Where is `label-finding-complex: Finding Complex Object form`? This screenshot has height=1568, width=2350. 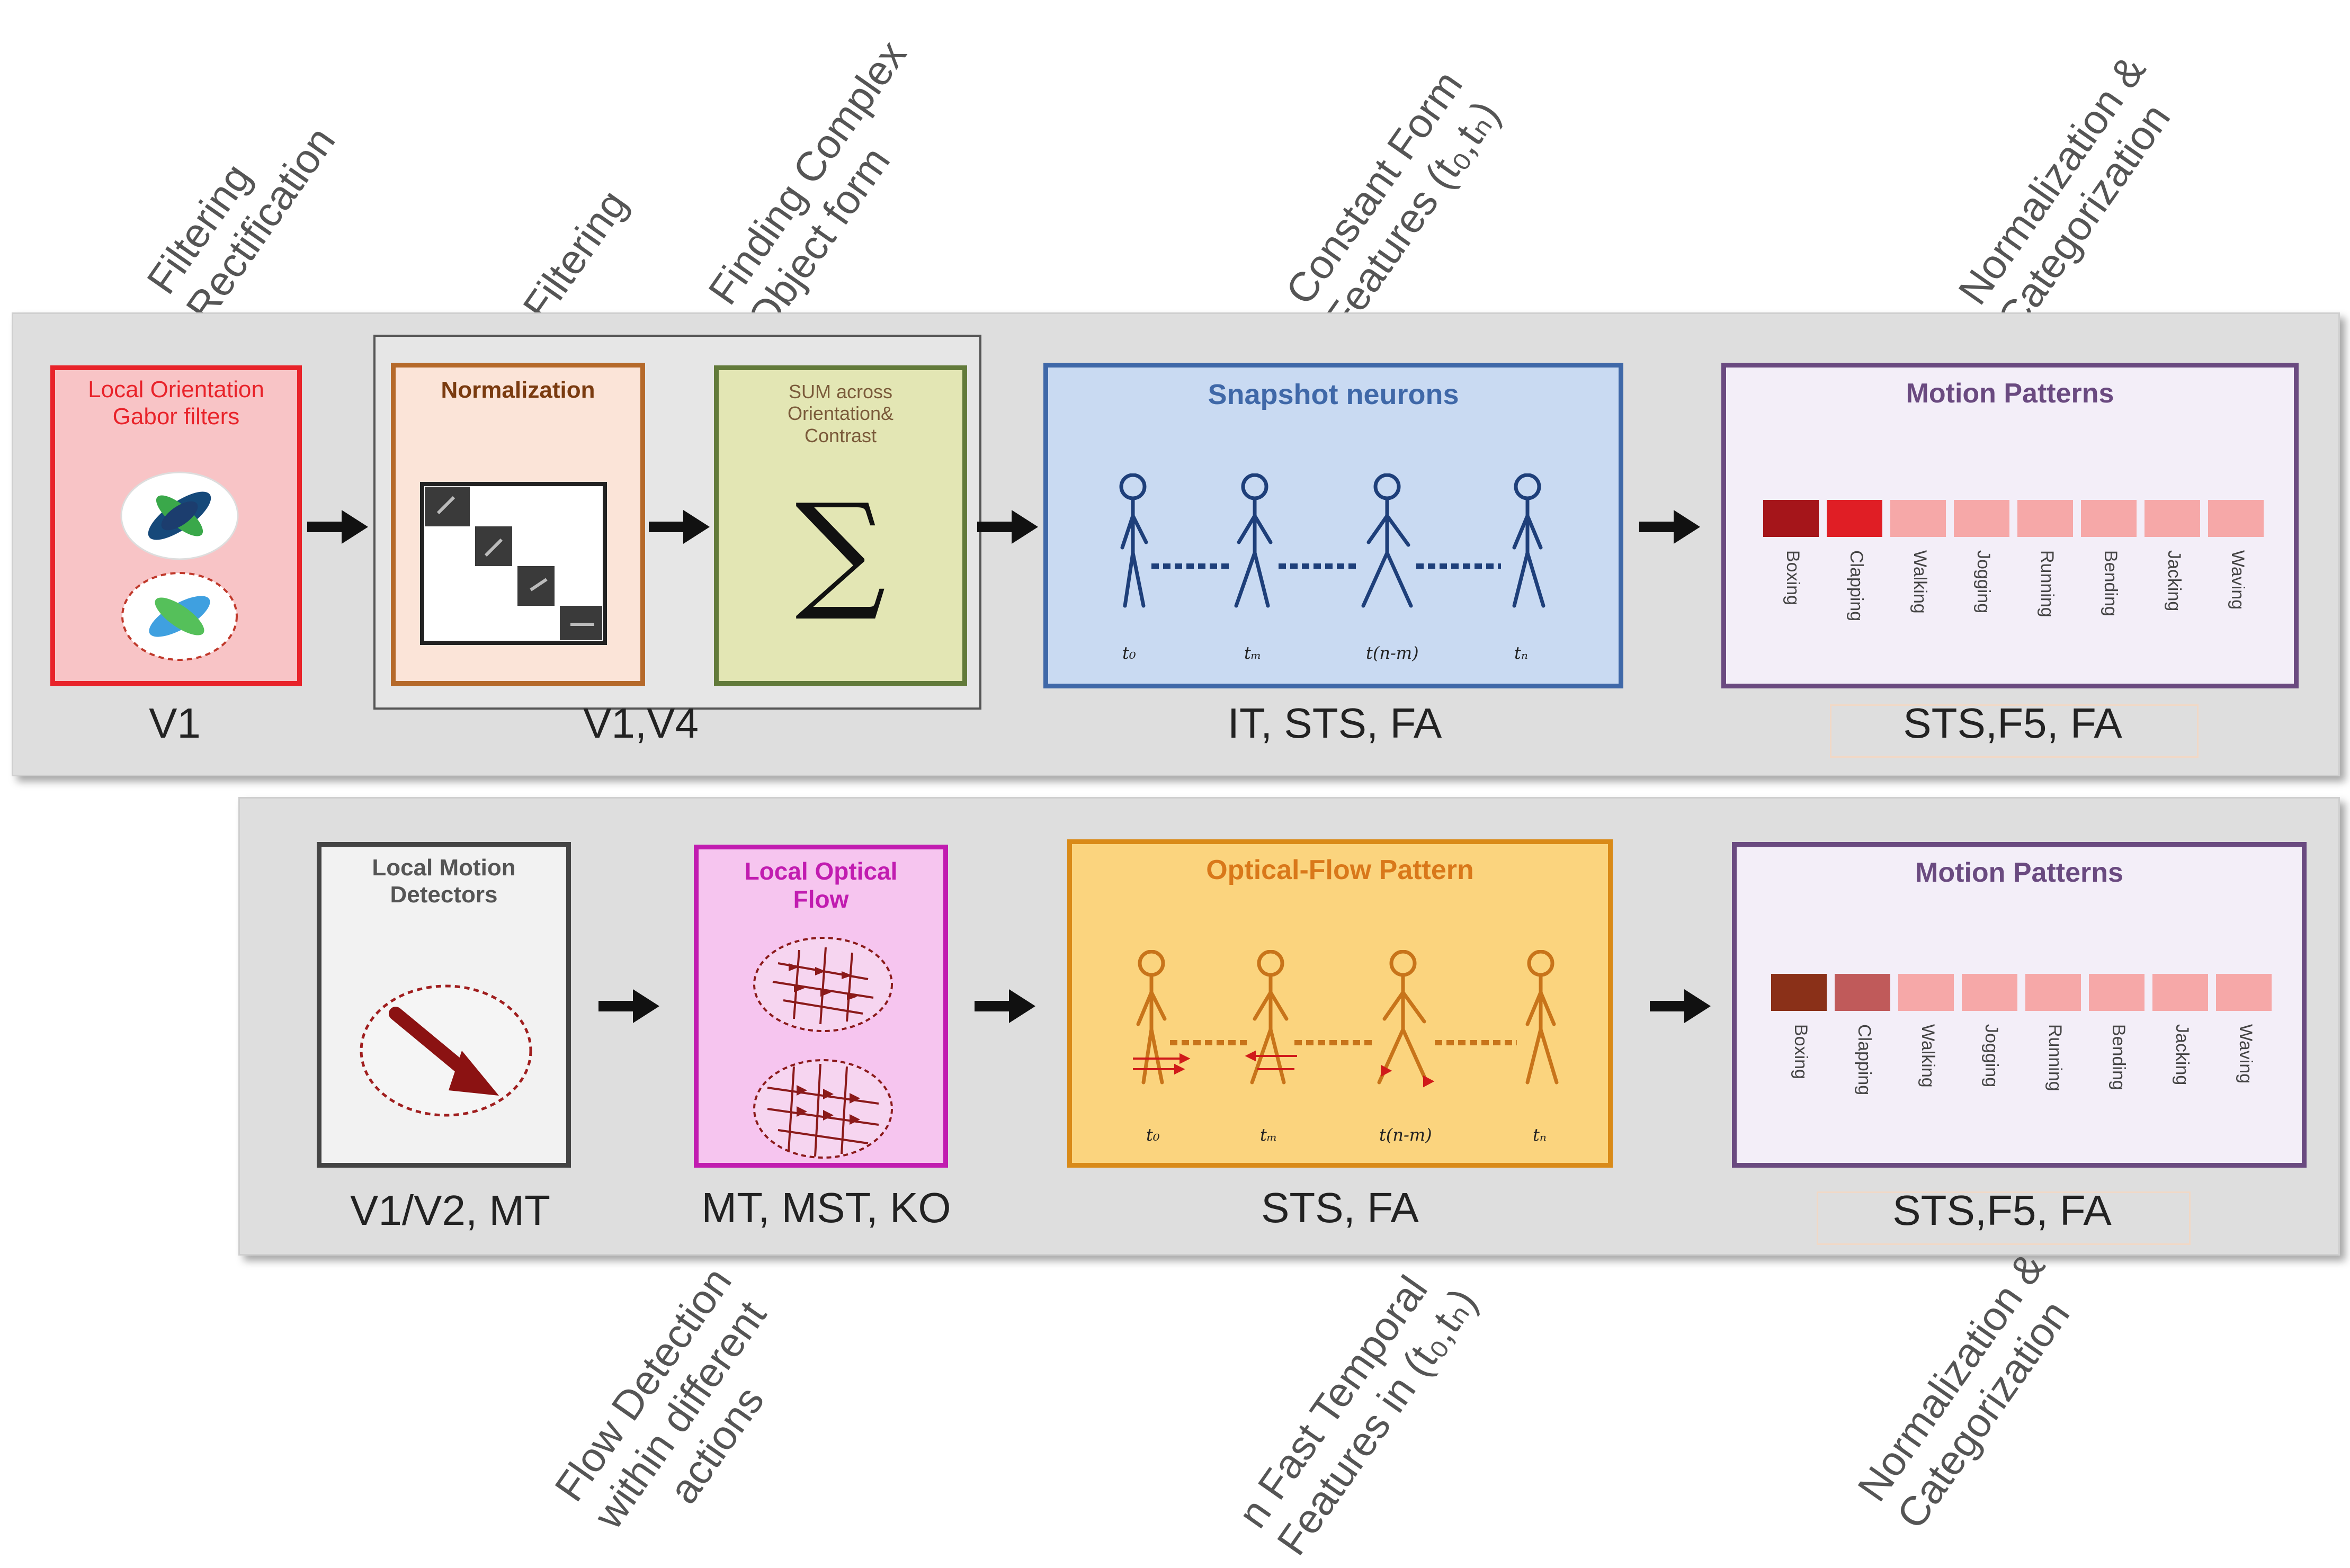
label-finding-complex: Finding Complex Object form is located at coordinates (807, 186).